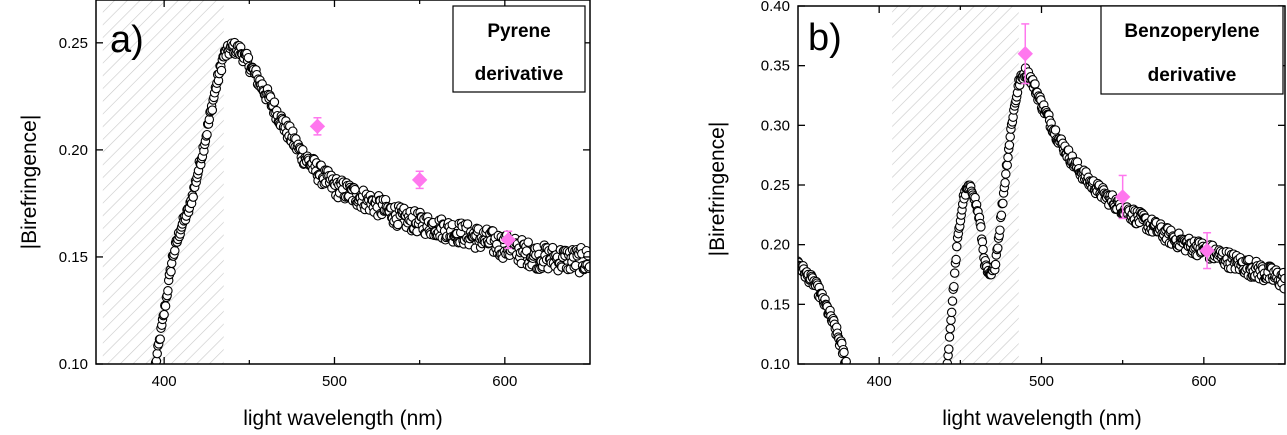 The width and height of the screenshot is (1287, 435). What do you see at coordinates (717, 189) in the screenshot?
I see `y-axis-label-b: |Birefringence|` at bounding box center [717, 189].